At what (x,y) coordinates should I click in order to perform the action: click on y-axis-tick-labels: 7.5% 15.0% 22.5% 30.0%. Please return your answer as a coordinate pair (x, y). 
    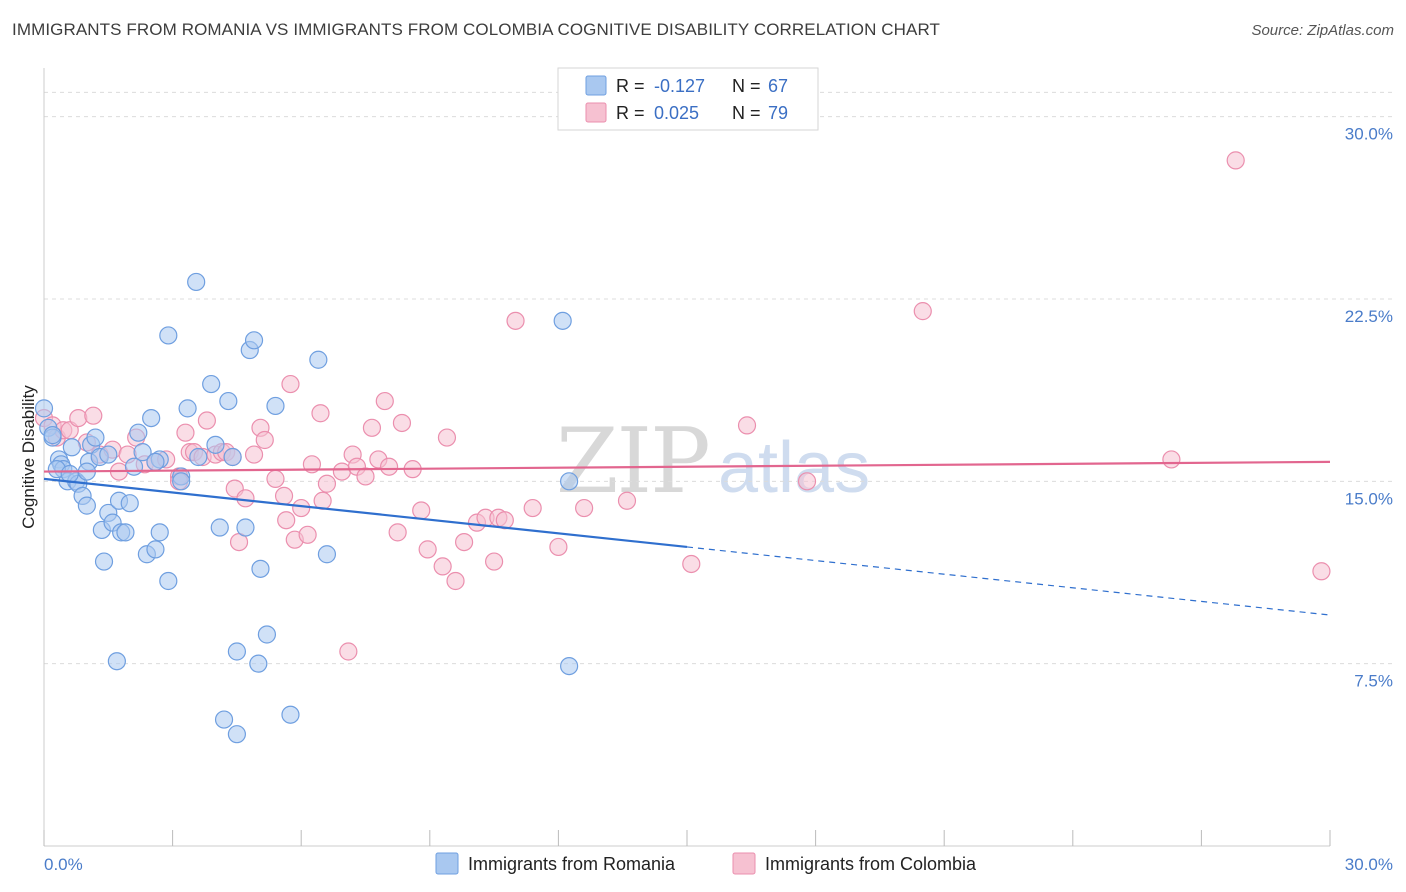
    Looking at the image, I should click on (1369, 408).